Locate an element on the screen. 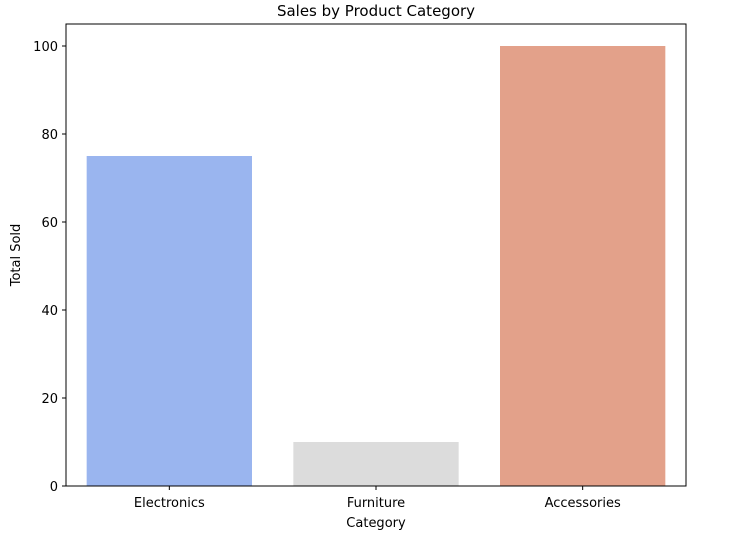  x-axis: Electronics Furniture Accessories is located at coordinates (377, 498).